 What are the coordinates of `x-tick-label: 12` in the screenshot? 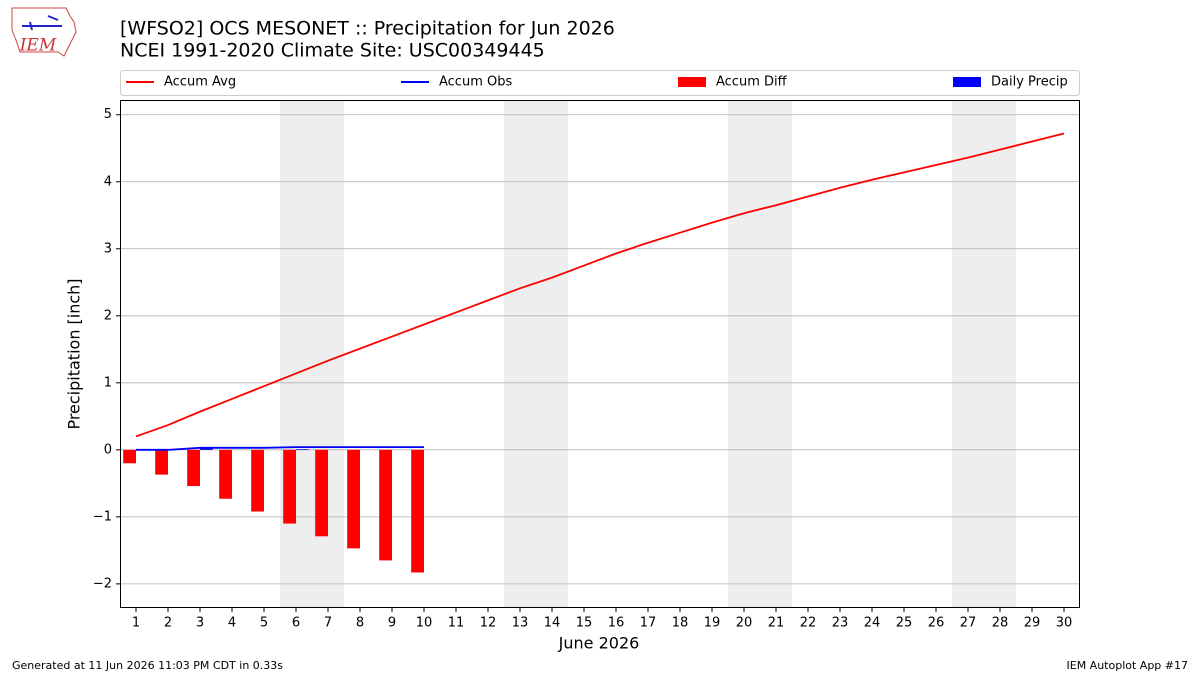 It's located at (488, 623).